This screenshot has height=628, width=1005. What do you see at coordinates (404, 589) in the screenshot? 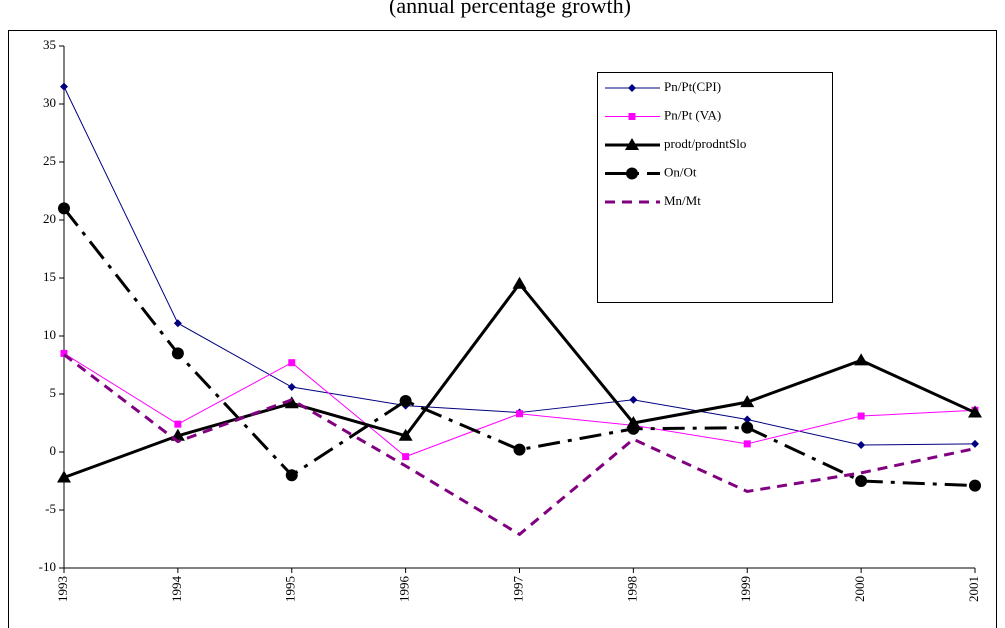
I see `x-tick-label: 1996` at bounding box center [404, 589].